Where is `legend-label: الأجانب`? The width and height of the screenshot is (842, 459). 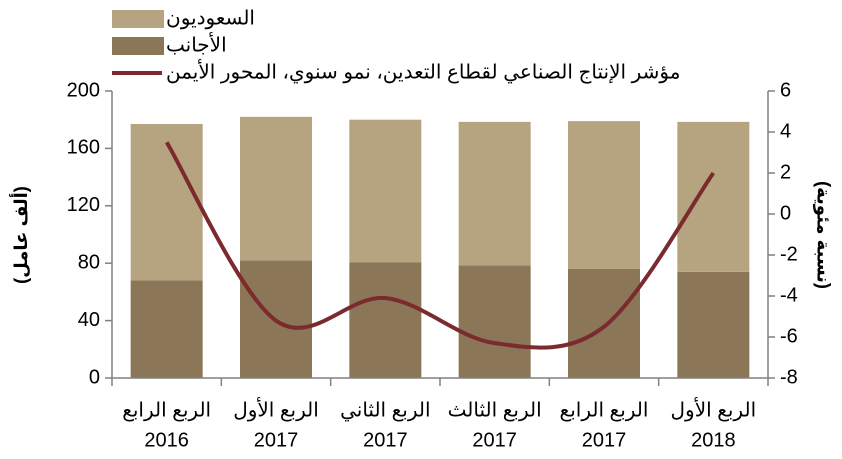
legend-label: الأجانب is located at coordinates (196, 44).